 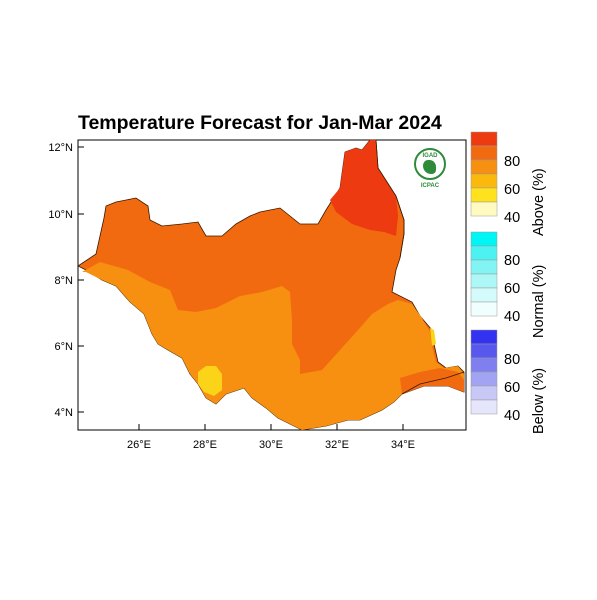 I want to click on low-zone-sliver-east, so click(x=433, y=337).